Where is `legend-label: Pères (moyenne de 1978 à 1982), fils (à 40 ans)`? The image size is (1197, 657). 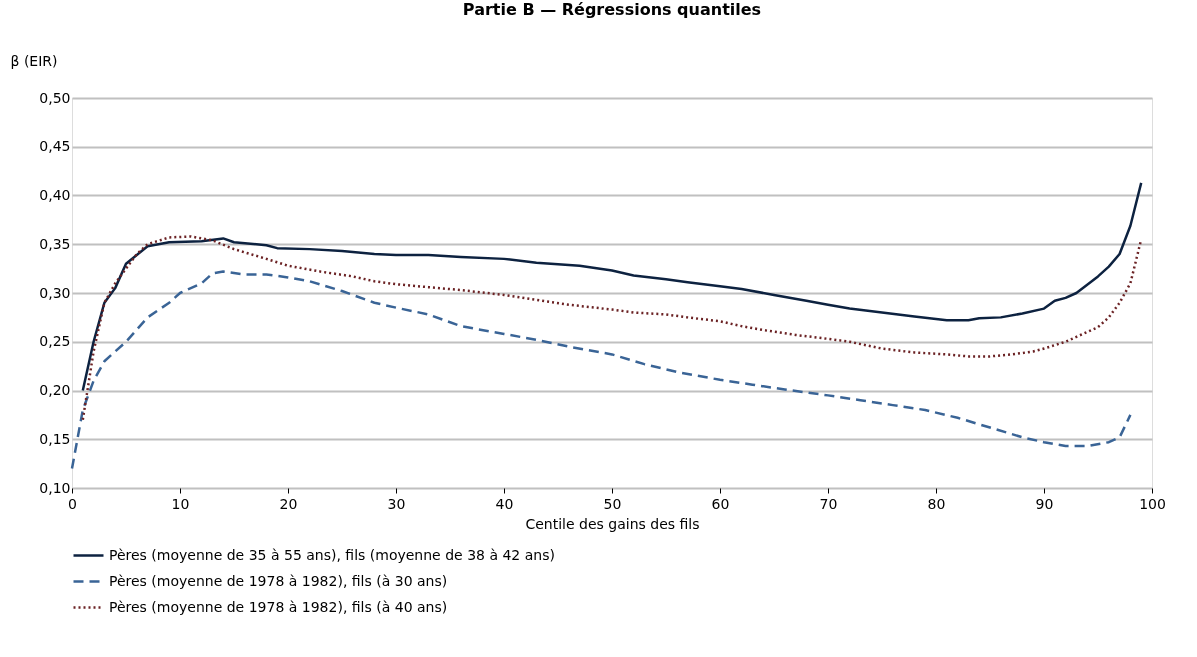 legend-label: Pères (moyenne de 1978 à 1982), fils (à 40 ans) is located at coordinates (278, 606).